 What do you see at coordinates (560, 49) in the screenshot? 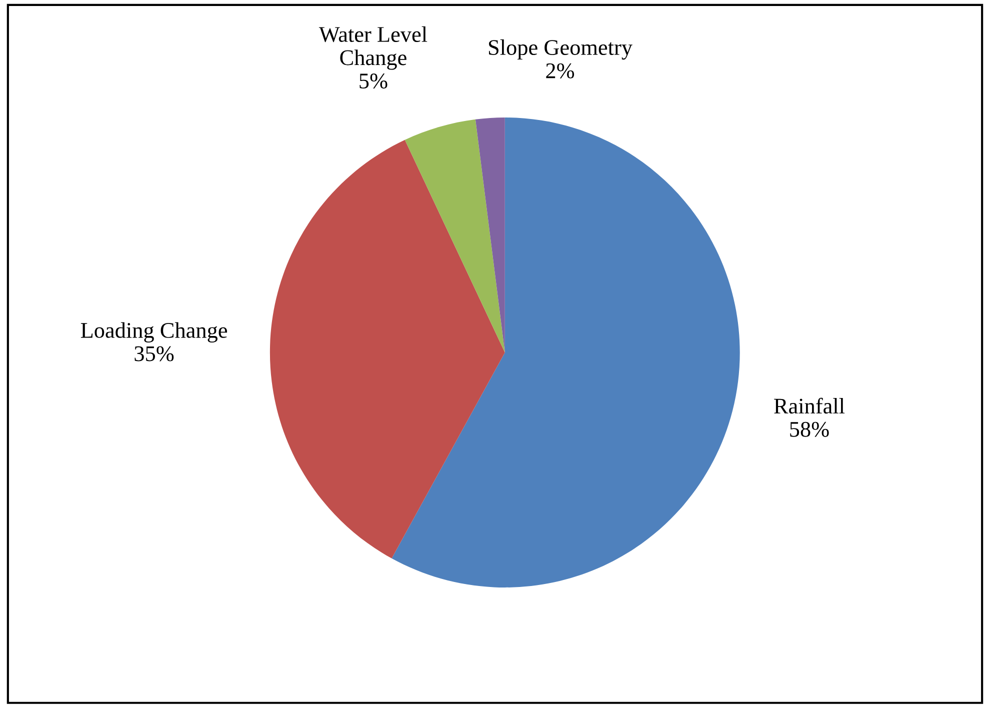
I see `slice-label: Slope Geometry` at bounding box center [560, 49].